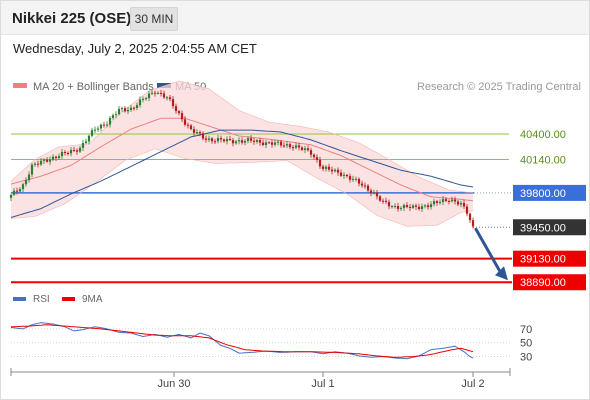 This screenshot has width=590, height=400. I want to click on rsi-ma-line, so click(242, 341).